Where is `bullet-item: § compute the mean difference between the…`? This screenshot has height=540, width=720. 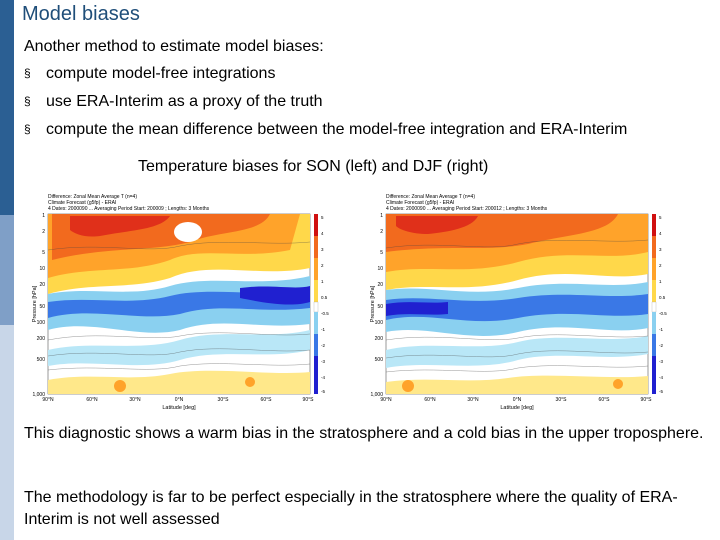 bullet-item: § compute the mean difference between the… is located at coordinates (325, 131).